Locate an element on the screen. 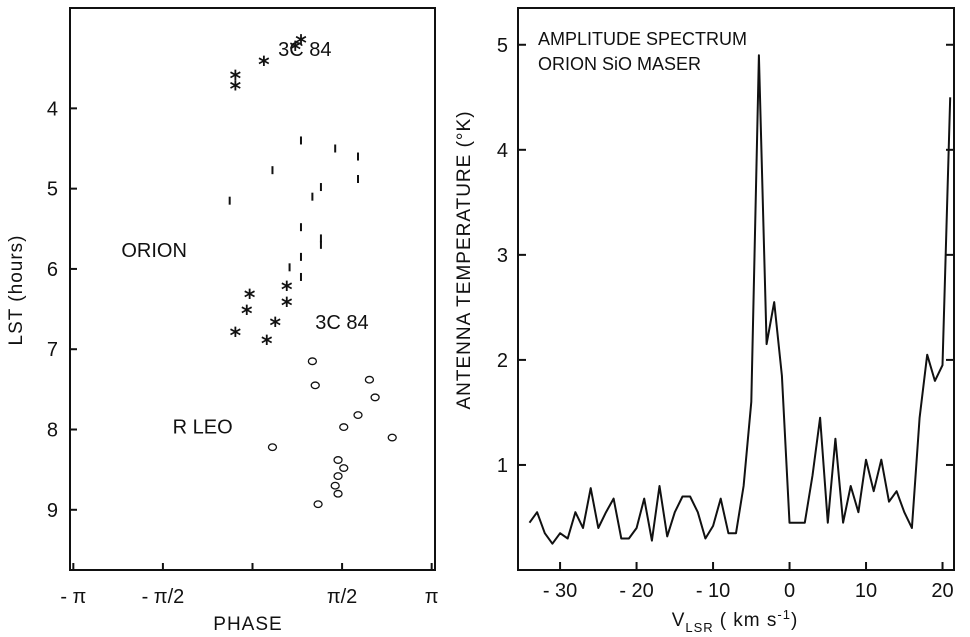  phase-x-tick-label: - π/2 is located at coordinates (163, 597).